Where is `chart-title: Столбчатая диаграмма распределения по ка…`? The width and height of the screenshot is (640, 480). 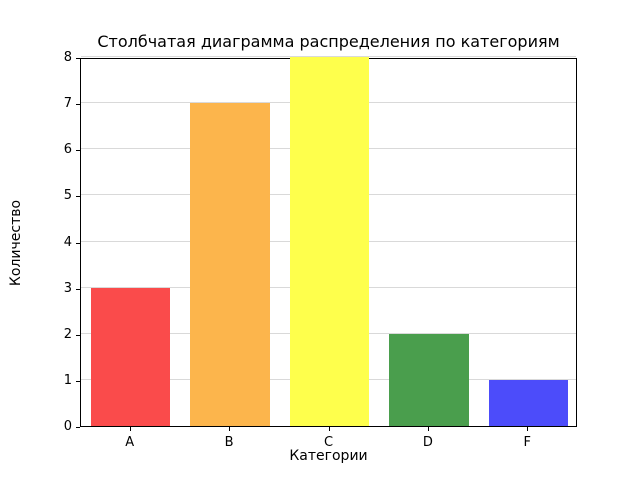 chart-title: Столбчатая диаграмма распределения по ка… is located at coordinates (328, 41).